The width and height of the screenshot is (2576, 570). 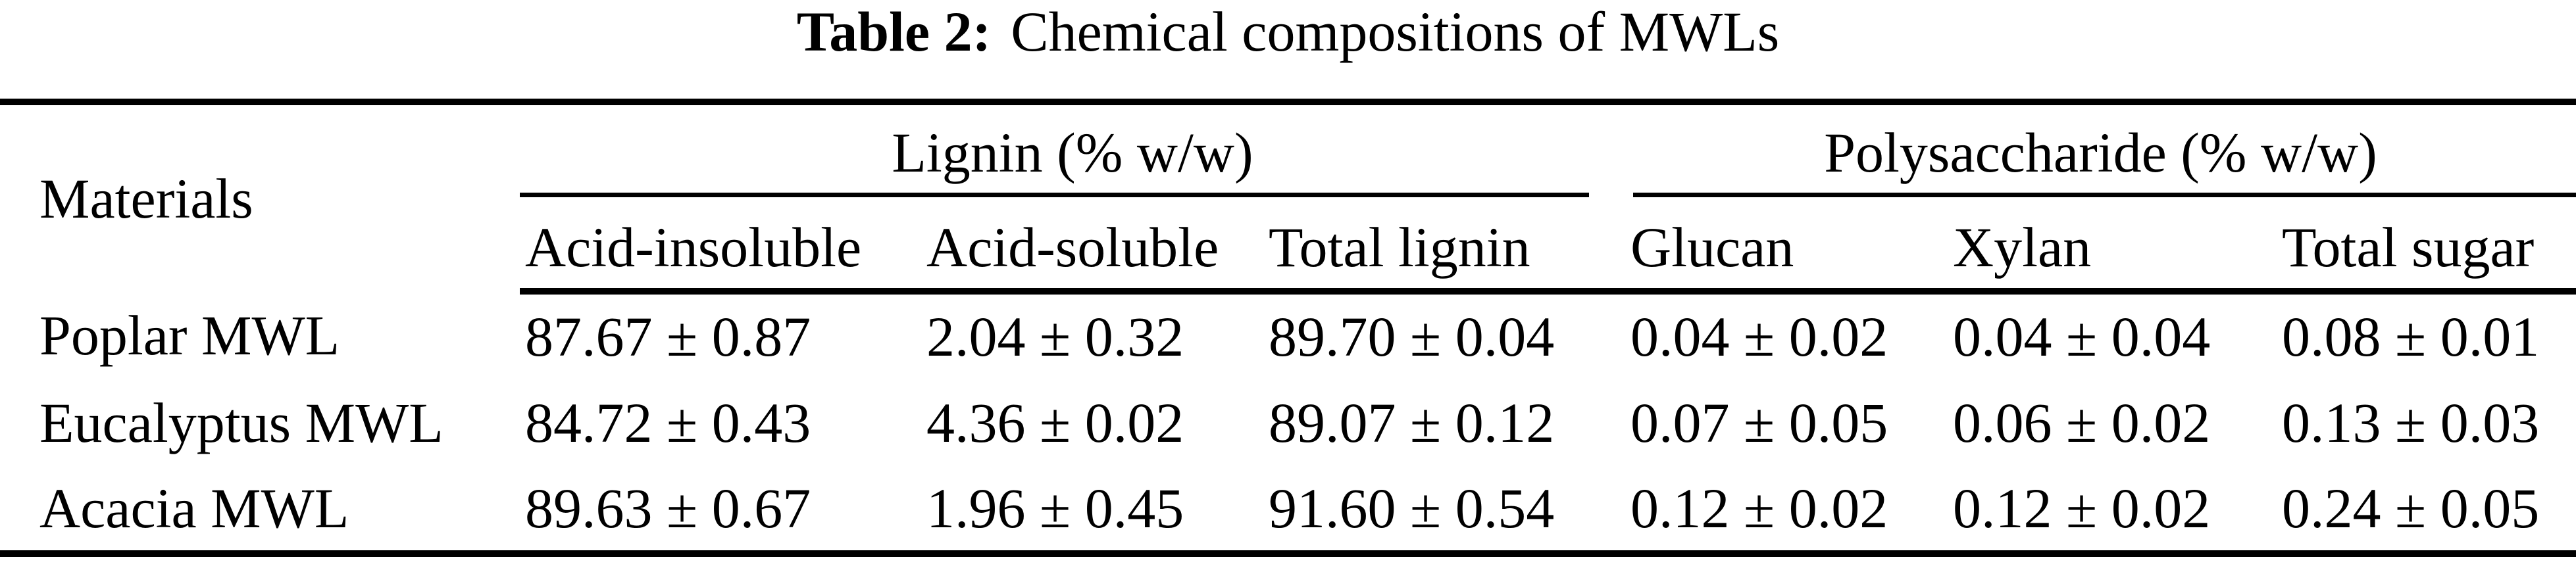 What do you see at coordinates (1055, 195) in the screenshot?
I see `lignin-group-rule` at bounding box center [1055, 195].